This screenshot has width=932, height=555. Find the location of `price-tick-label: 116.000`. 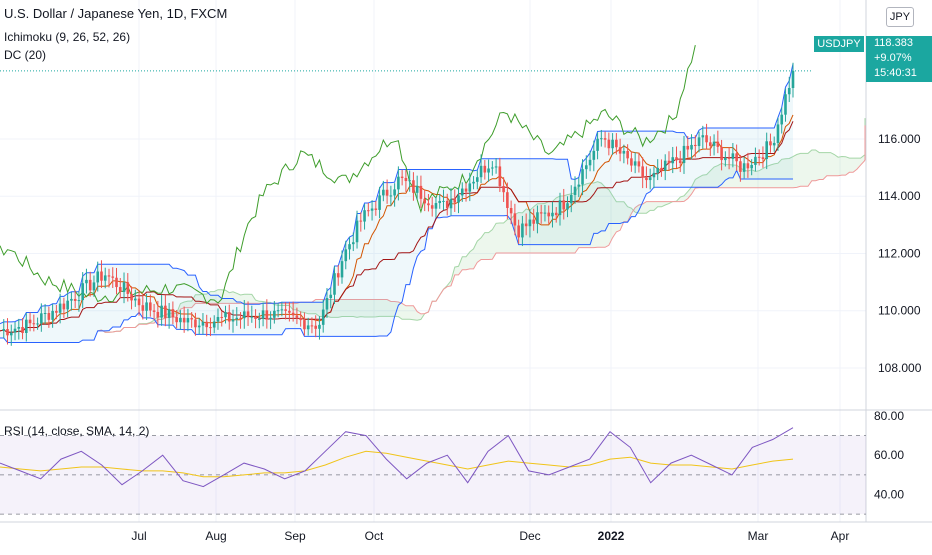

price-tick-label: 116.000 is located at coordinates (899, 139).